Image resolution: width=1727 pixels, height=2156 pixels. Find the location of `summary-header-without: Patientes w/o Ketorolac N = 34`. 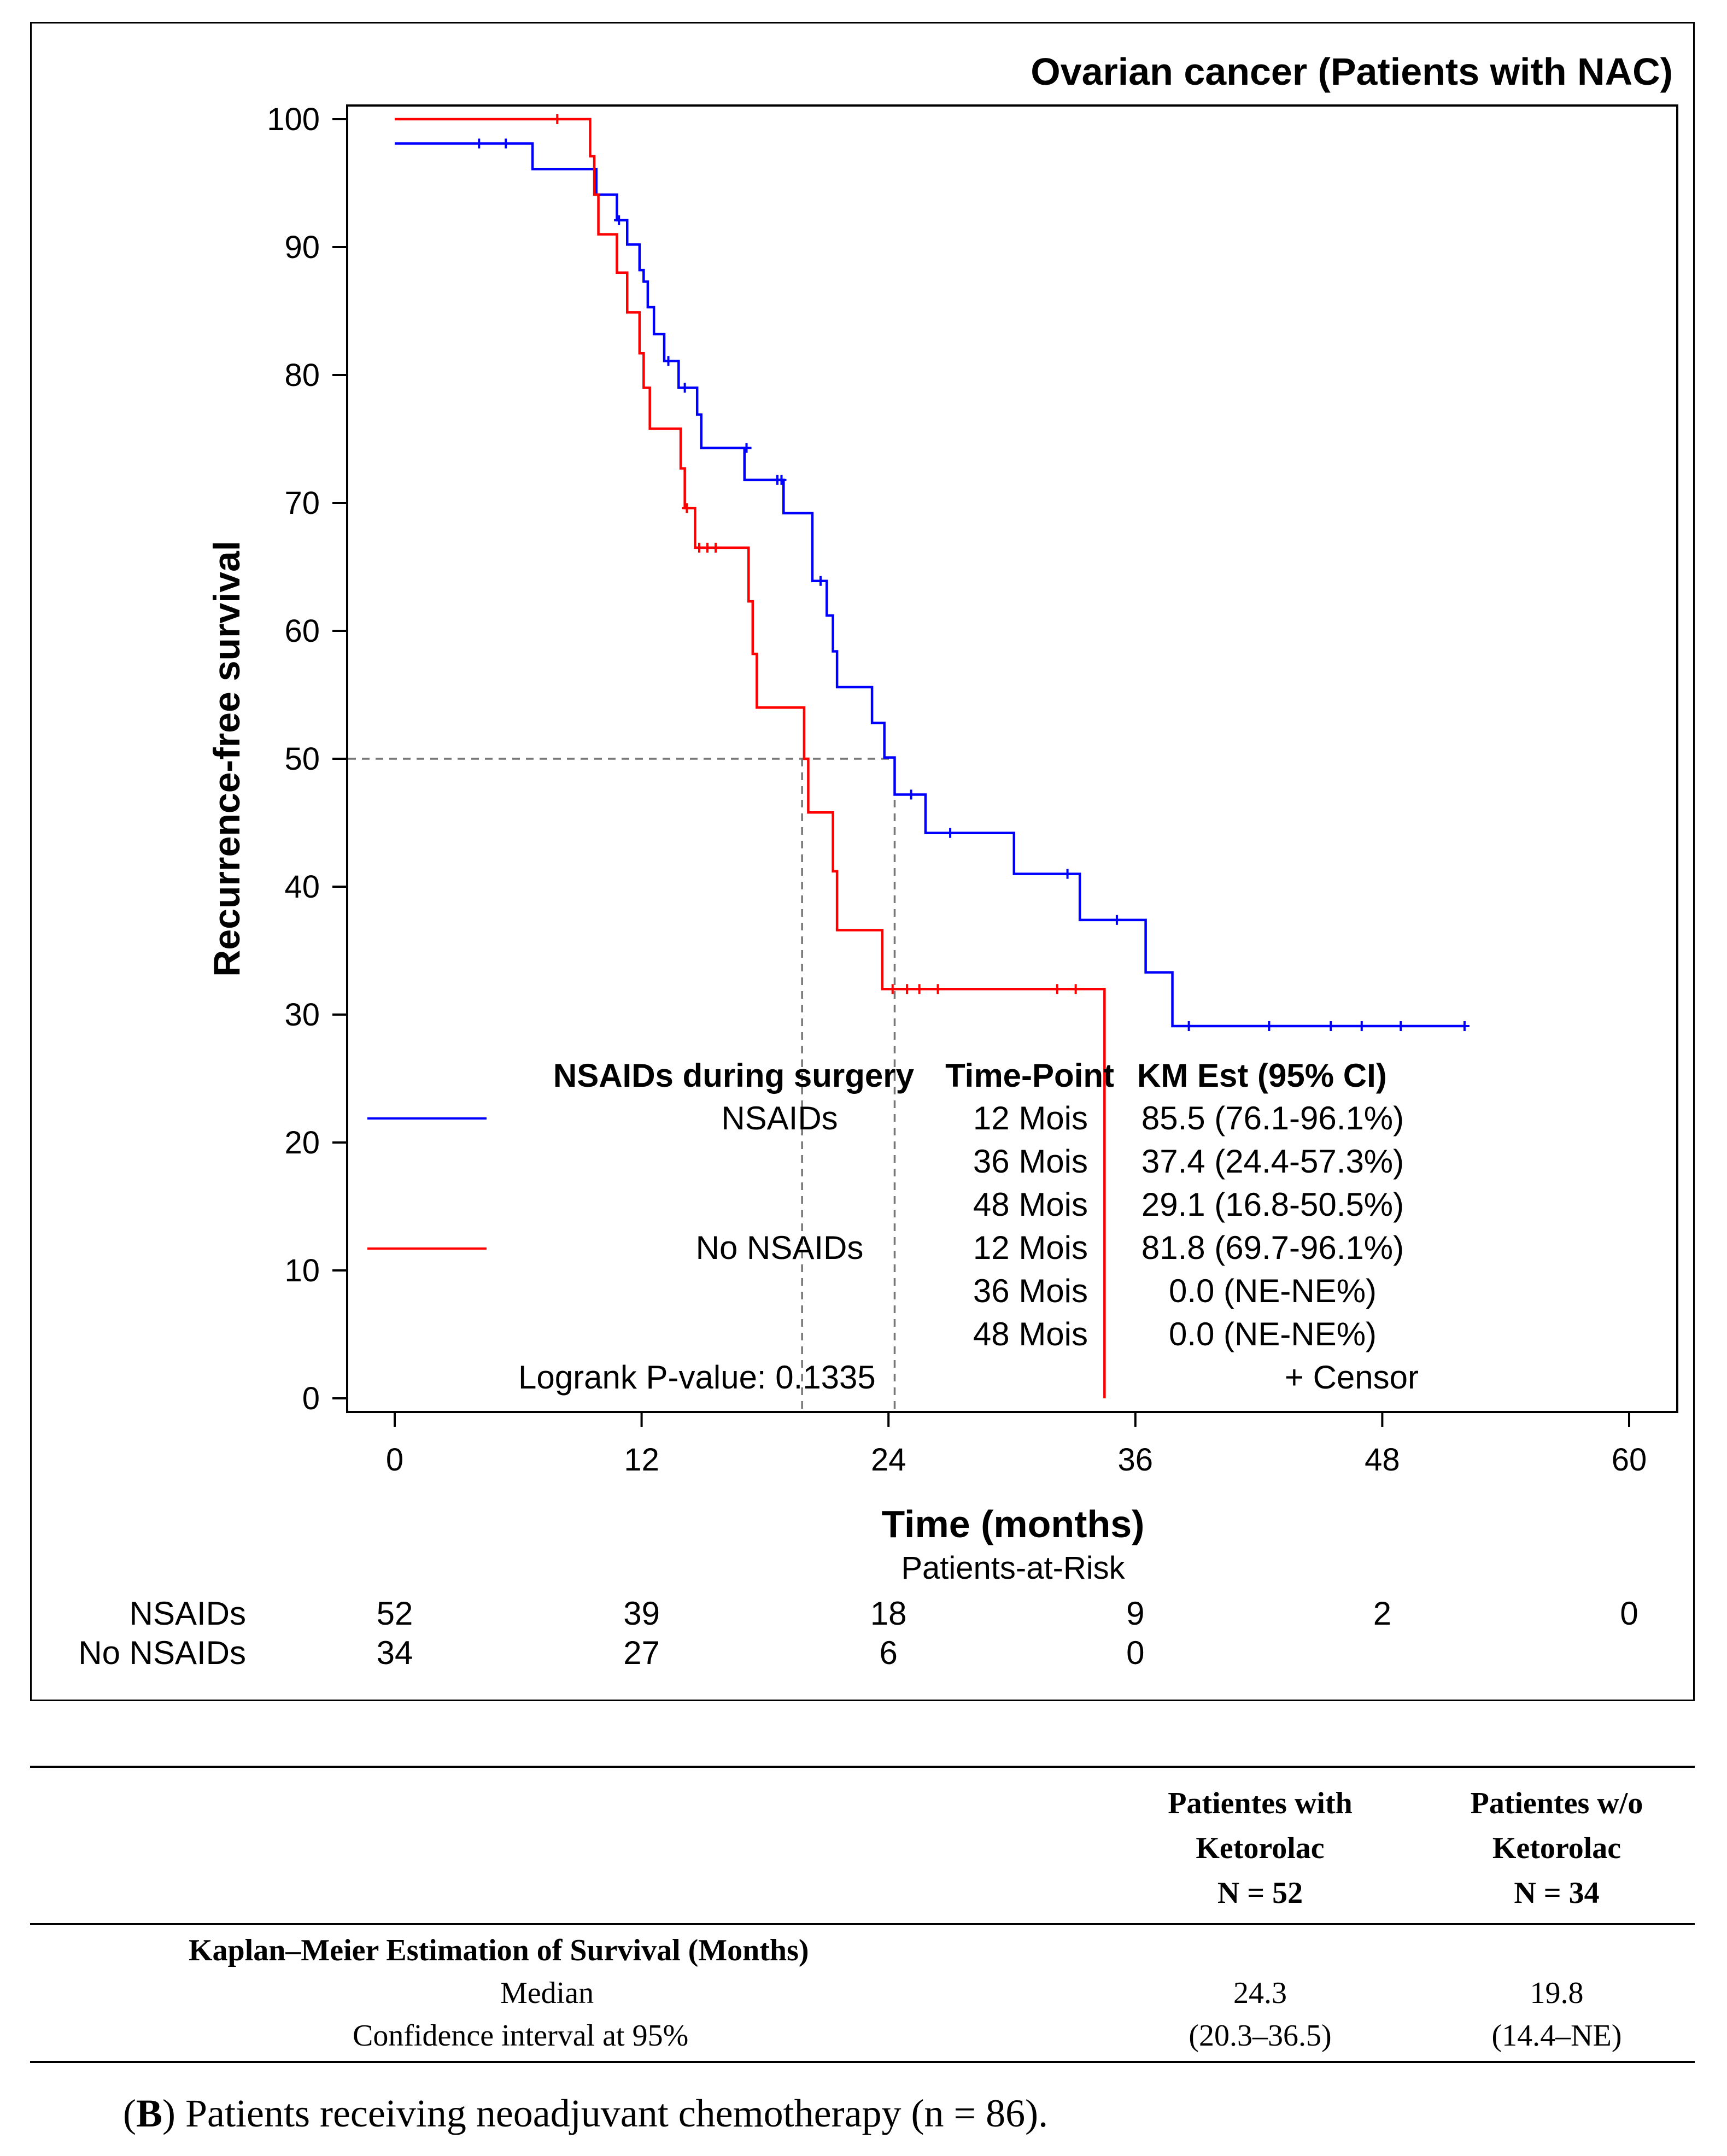

summary-header-without: Patientes w/o Ketorolac N = 34 is located at coordinates (1557, 1845).